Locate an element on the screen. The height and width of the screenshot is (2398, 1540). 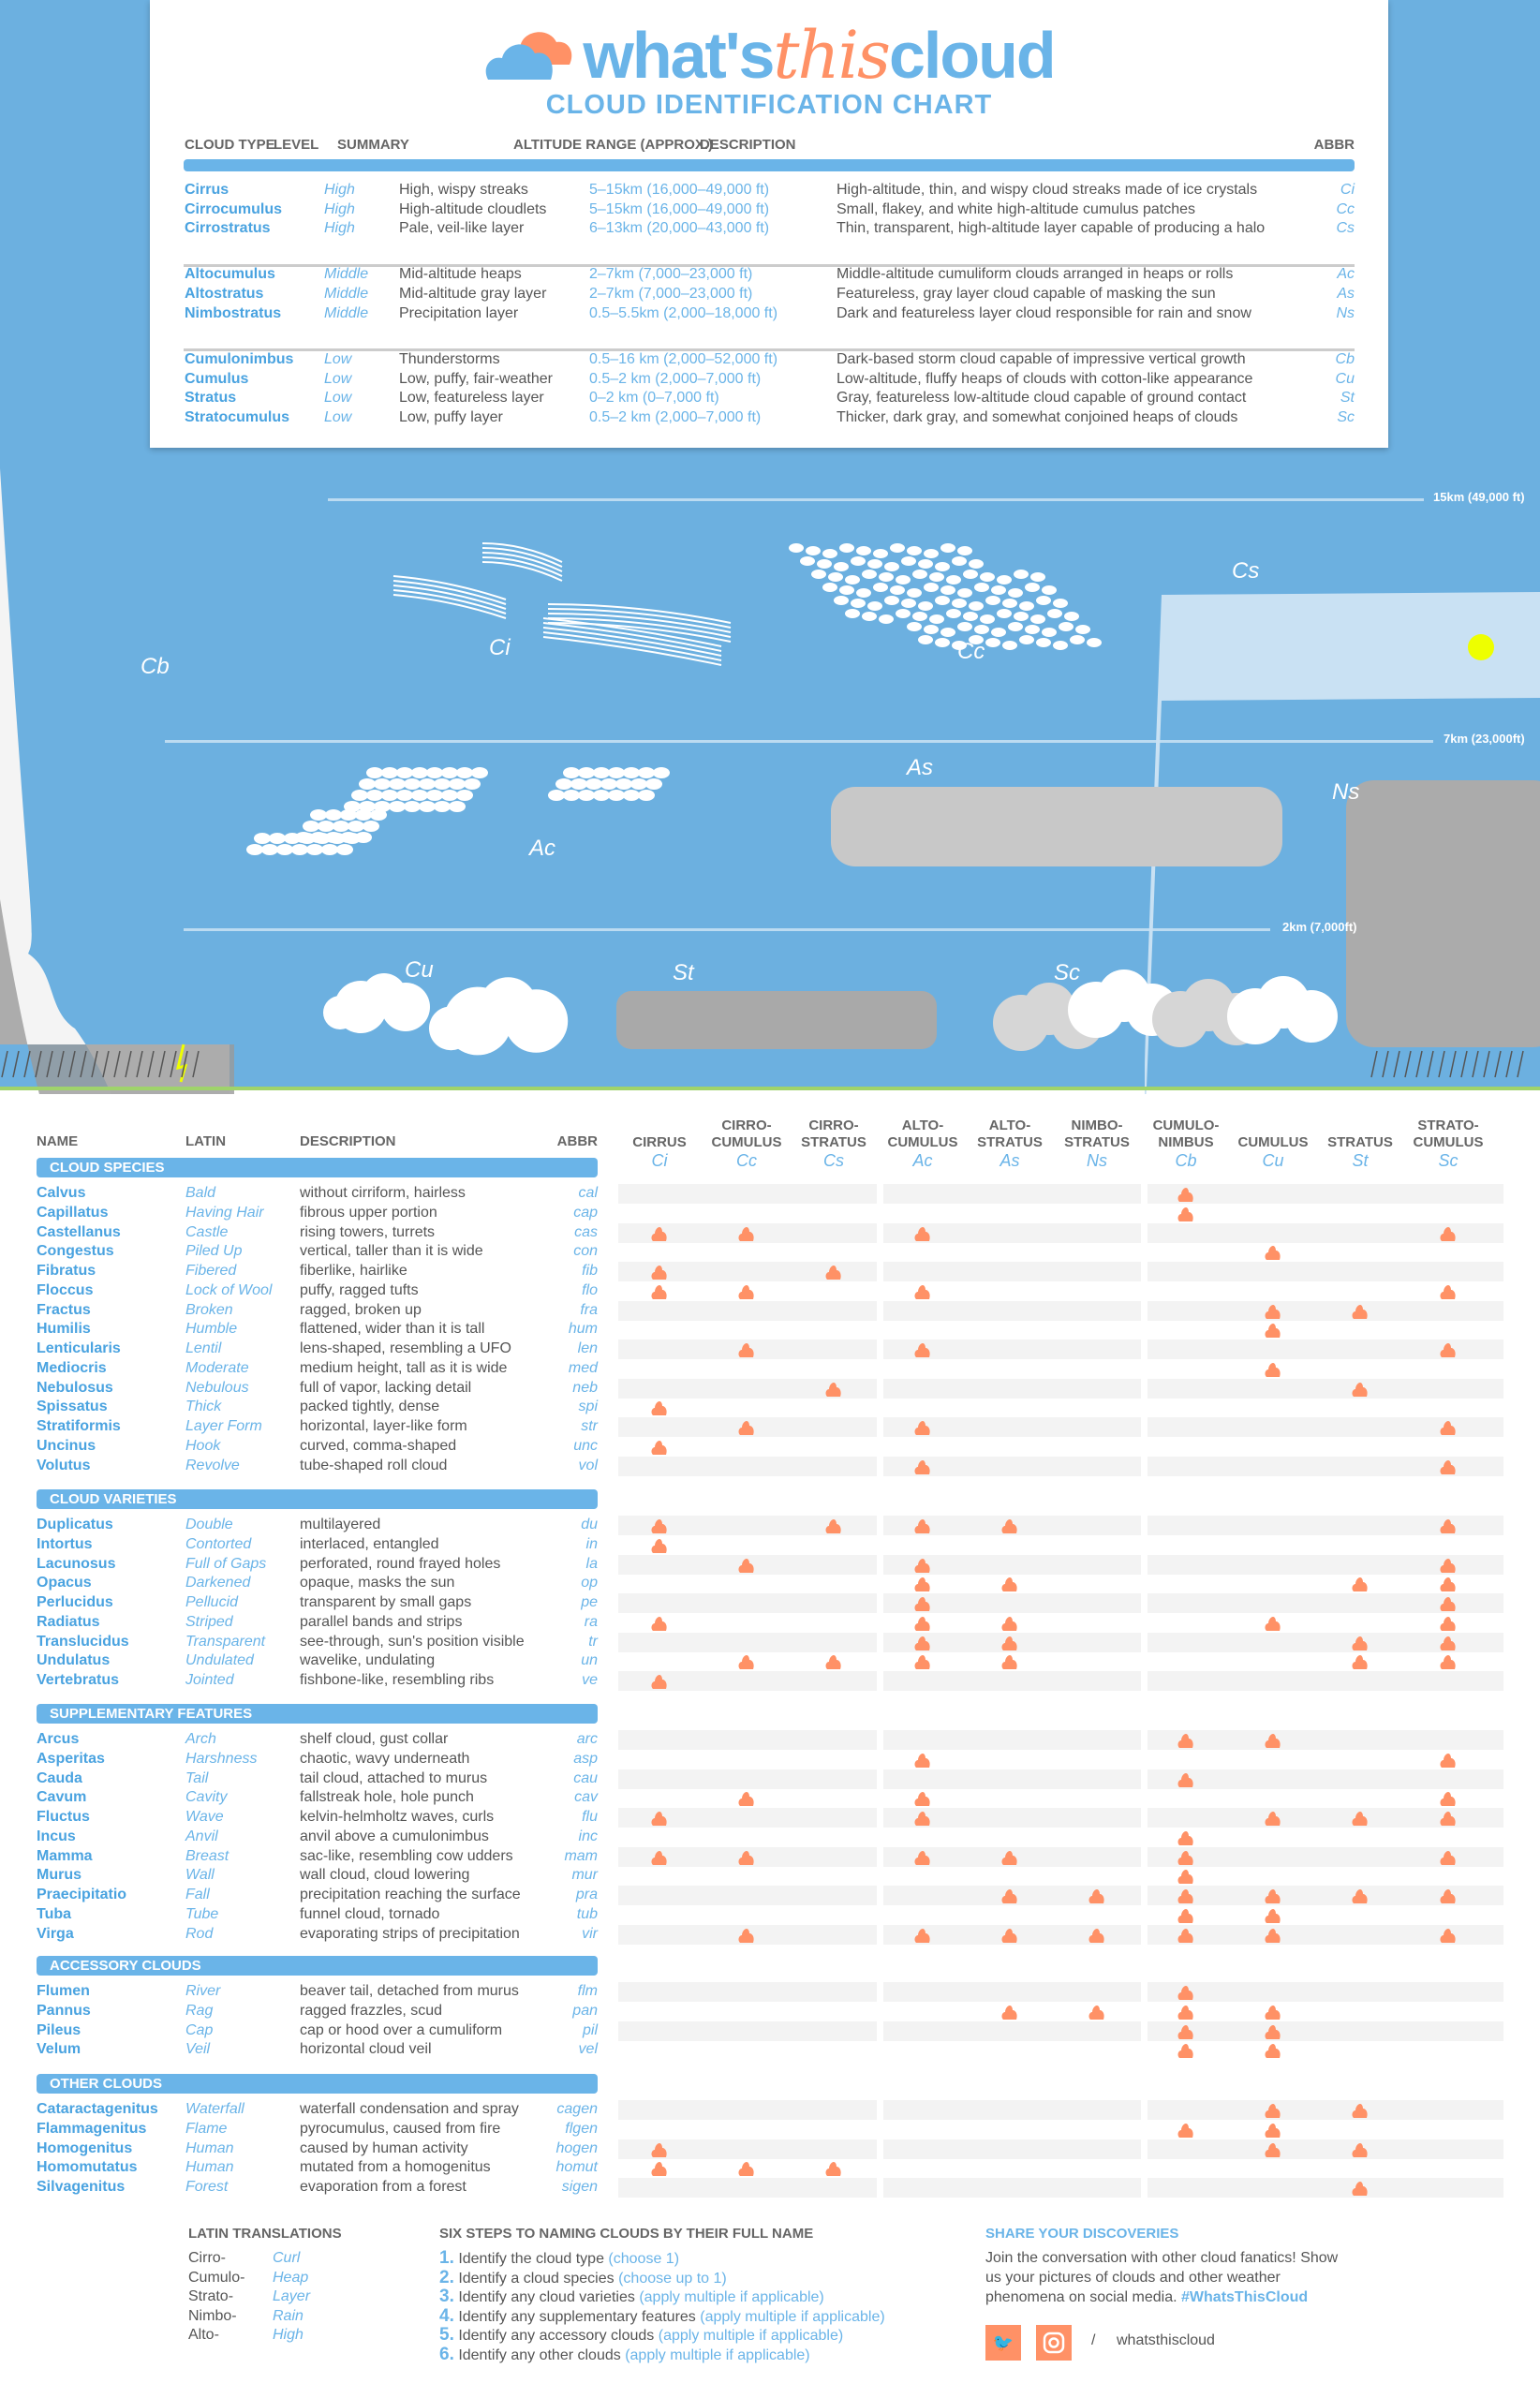
stratocumulus-cloud is located at coordinates (1311, 1016).